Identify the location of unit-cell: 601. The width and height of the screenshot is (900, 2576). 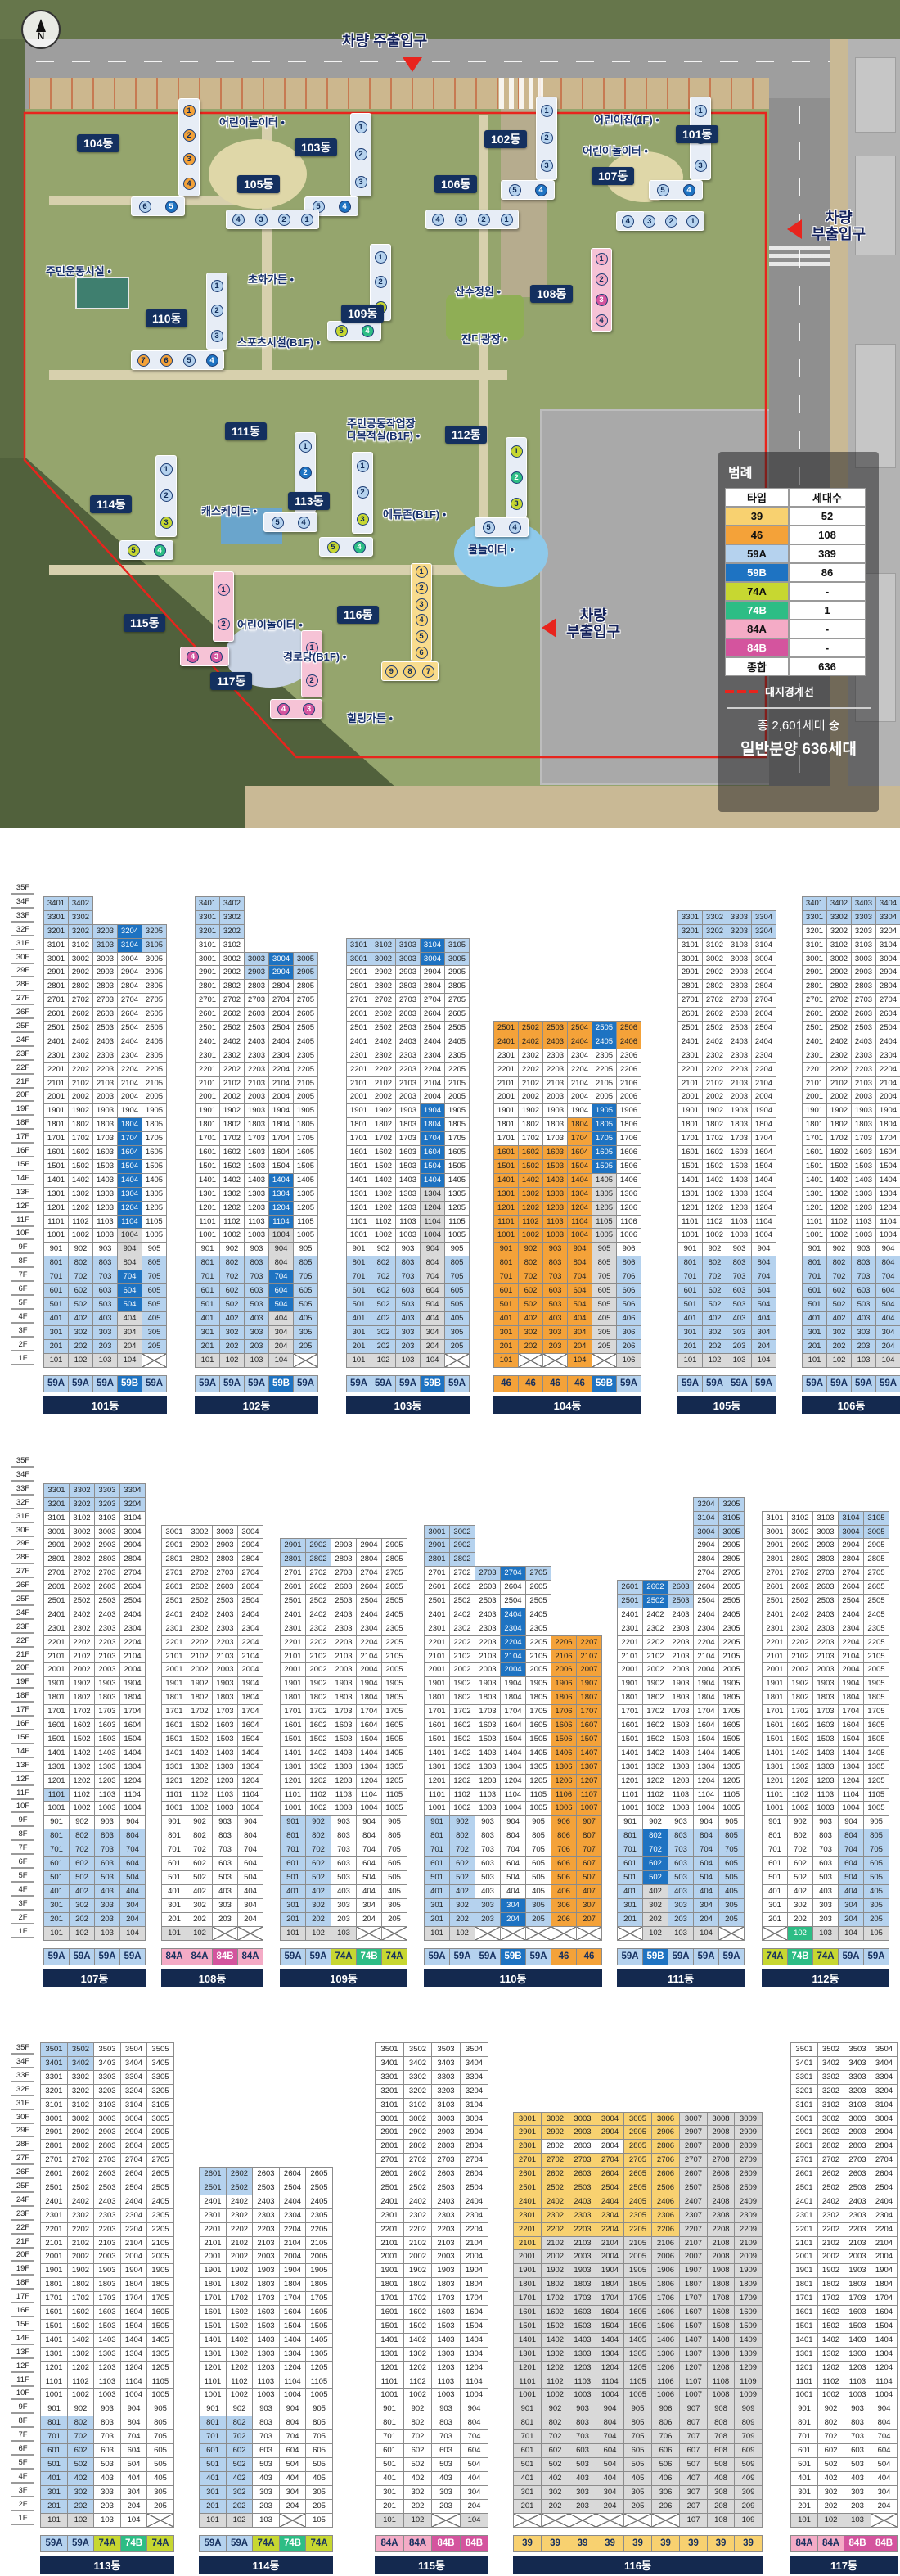
(213, 2450).